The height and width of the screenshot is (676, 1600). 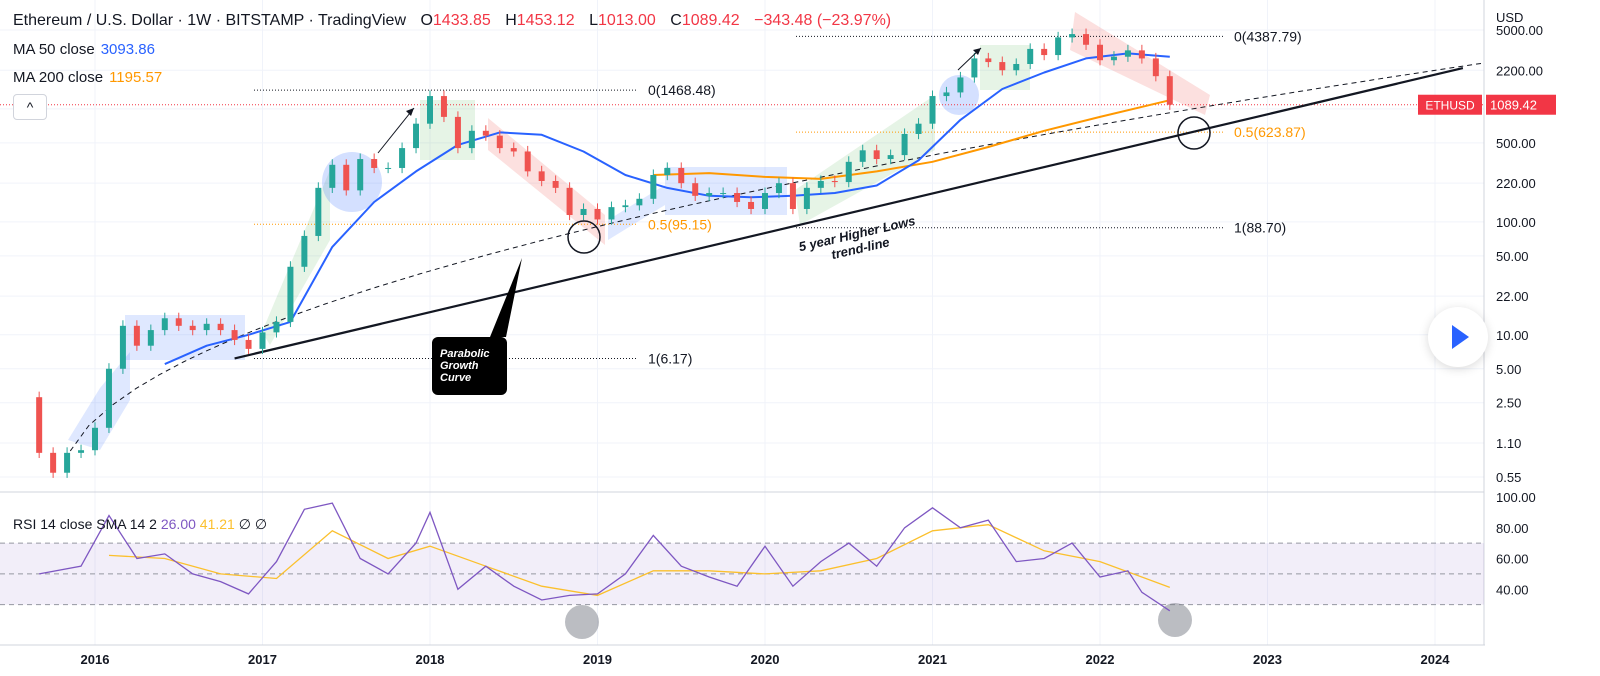 What do you see at coordinates (54, 49) in the screenshot?
I see `ma50-label: MA 50 close` at bounding box center [54, 49].